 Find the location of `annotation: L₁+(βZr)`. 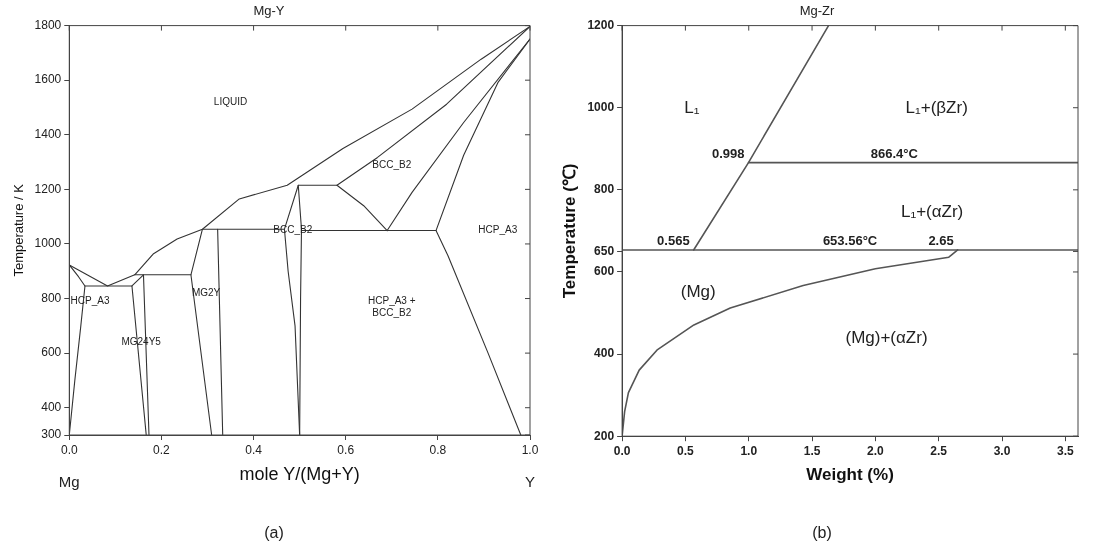

annotation: L₁+(βZr) is located at coordinates (936, 107).